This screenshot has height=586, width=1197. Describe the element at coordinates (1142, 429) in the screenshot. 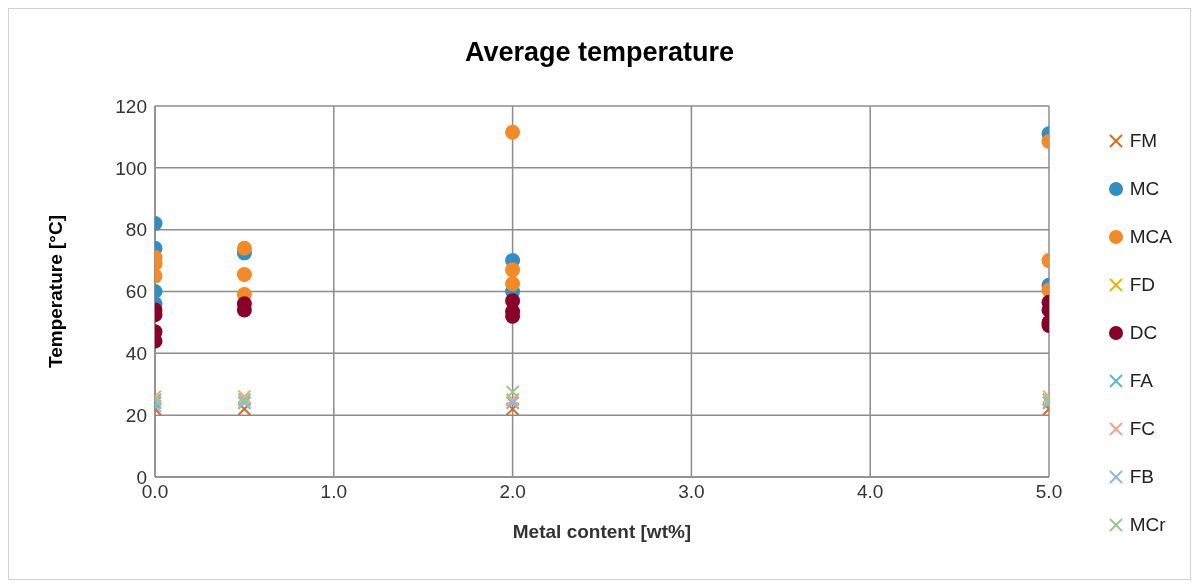

I see `legend-label: FC` at that location.